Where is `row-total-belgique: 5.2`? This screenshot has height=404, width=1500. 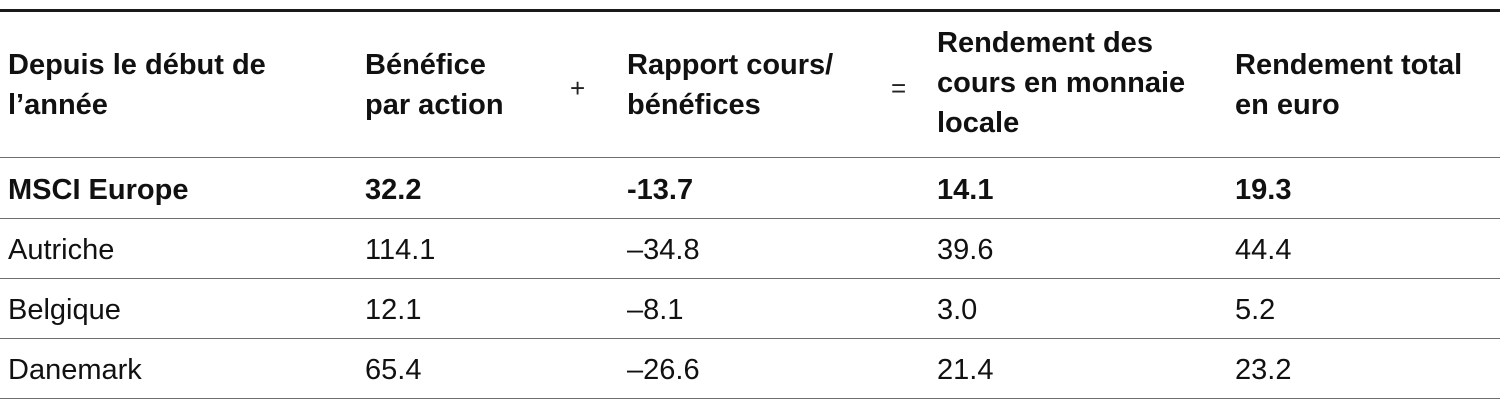
row-total-belgique: 5.2 is located at coordinates (1255, 310).